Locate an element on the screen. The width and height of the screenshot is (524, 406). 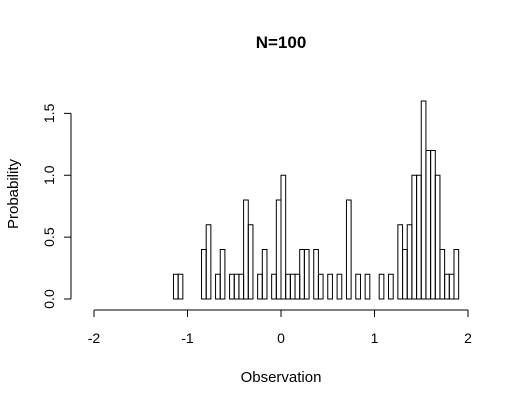
x-axis-label: Observation is located at coordinates (281, 377).